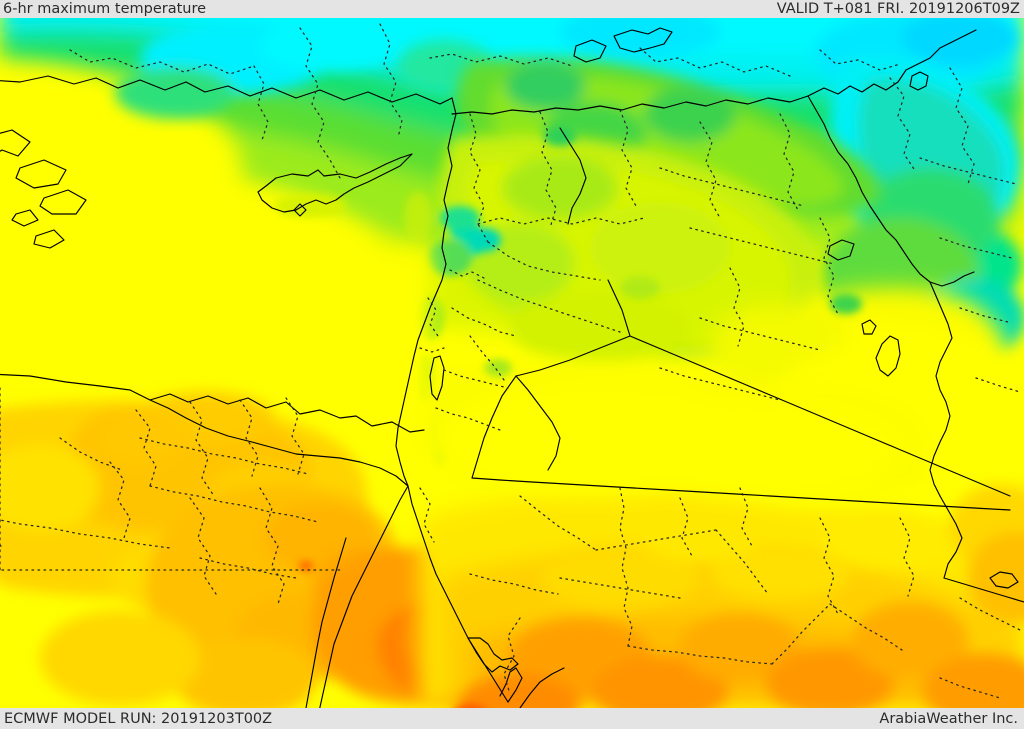 This screenshot has height=729, width=1024. What do you see at coordinates (138, 719) in the screenshot?
I see `model-run-label: ECMWF MODEL RUN: 20191203T00Z` at bounding box center [138, 719].